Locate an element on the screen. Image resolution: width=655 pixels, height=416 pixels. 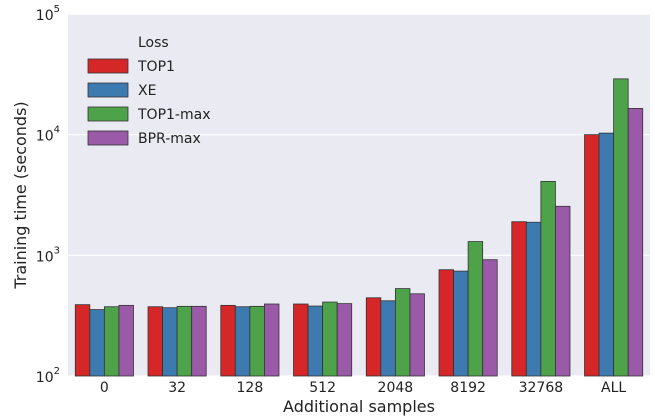
x-tick-labels: 0 32 128 512 2048 8192 32768 ALL is located at coordinates (363, 388).